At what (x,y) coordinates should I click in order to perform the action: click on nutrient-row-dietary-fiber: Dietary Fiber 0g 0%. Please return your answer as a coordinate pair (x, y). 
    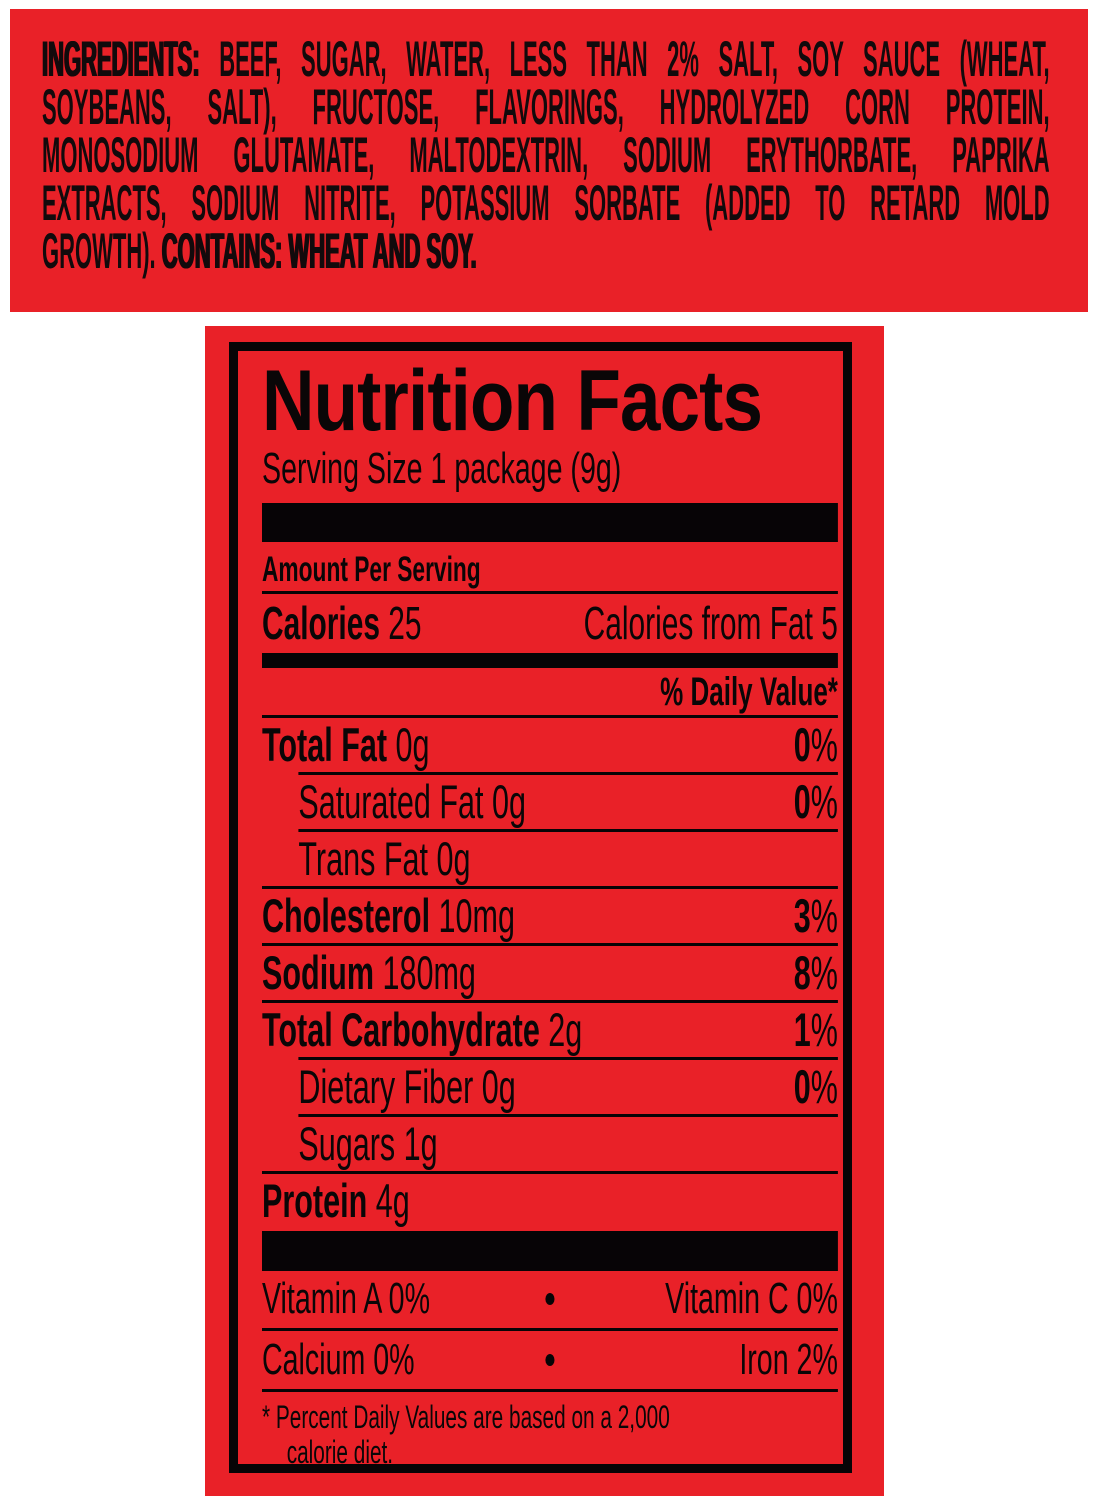
    Looking at the image, I should click on (568, 1086).